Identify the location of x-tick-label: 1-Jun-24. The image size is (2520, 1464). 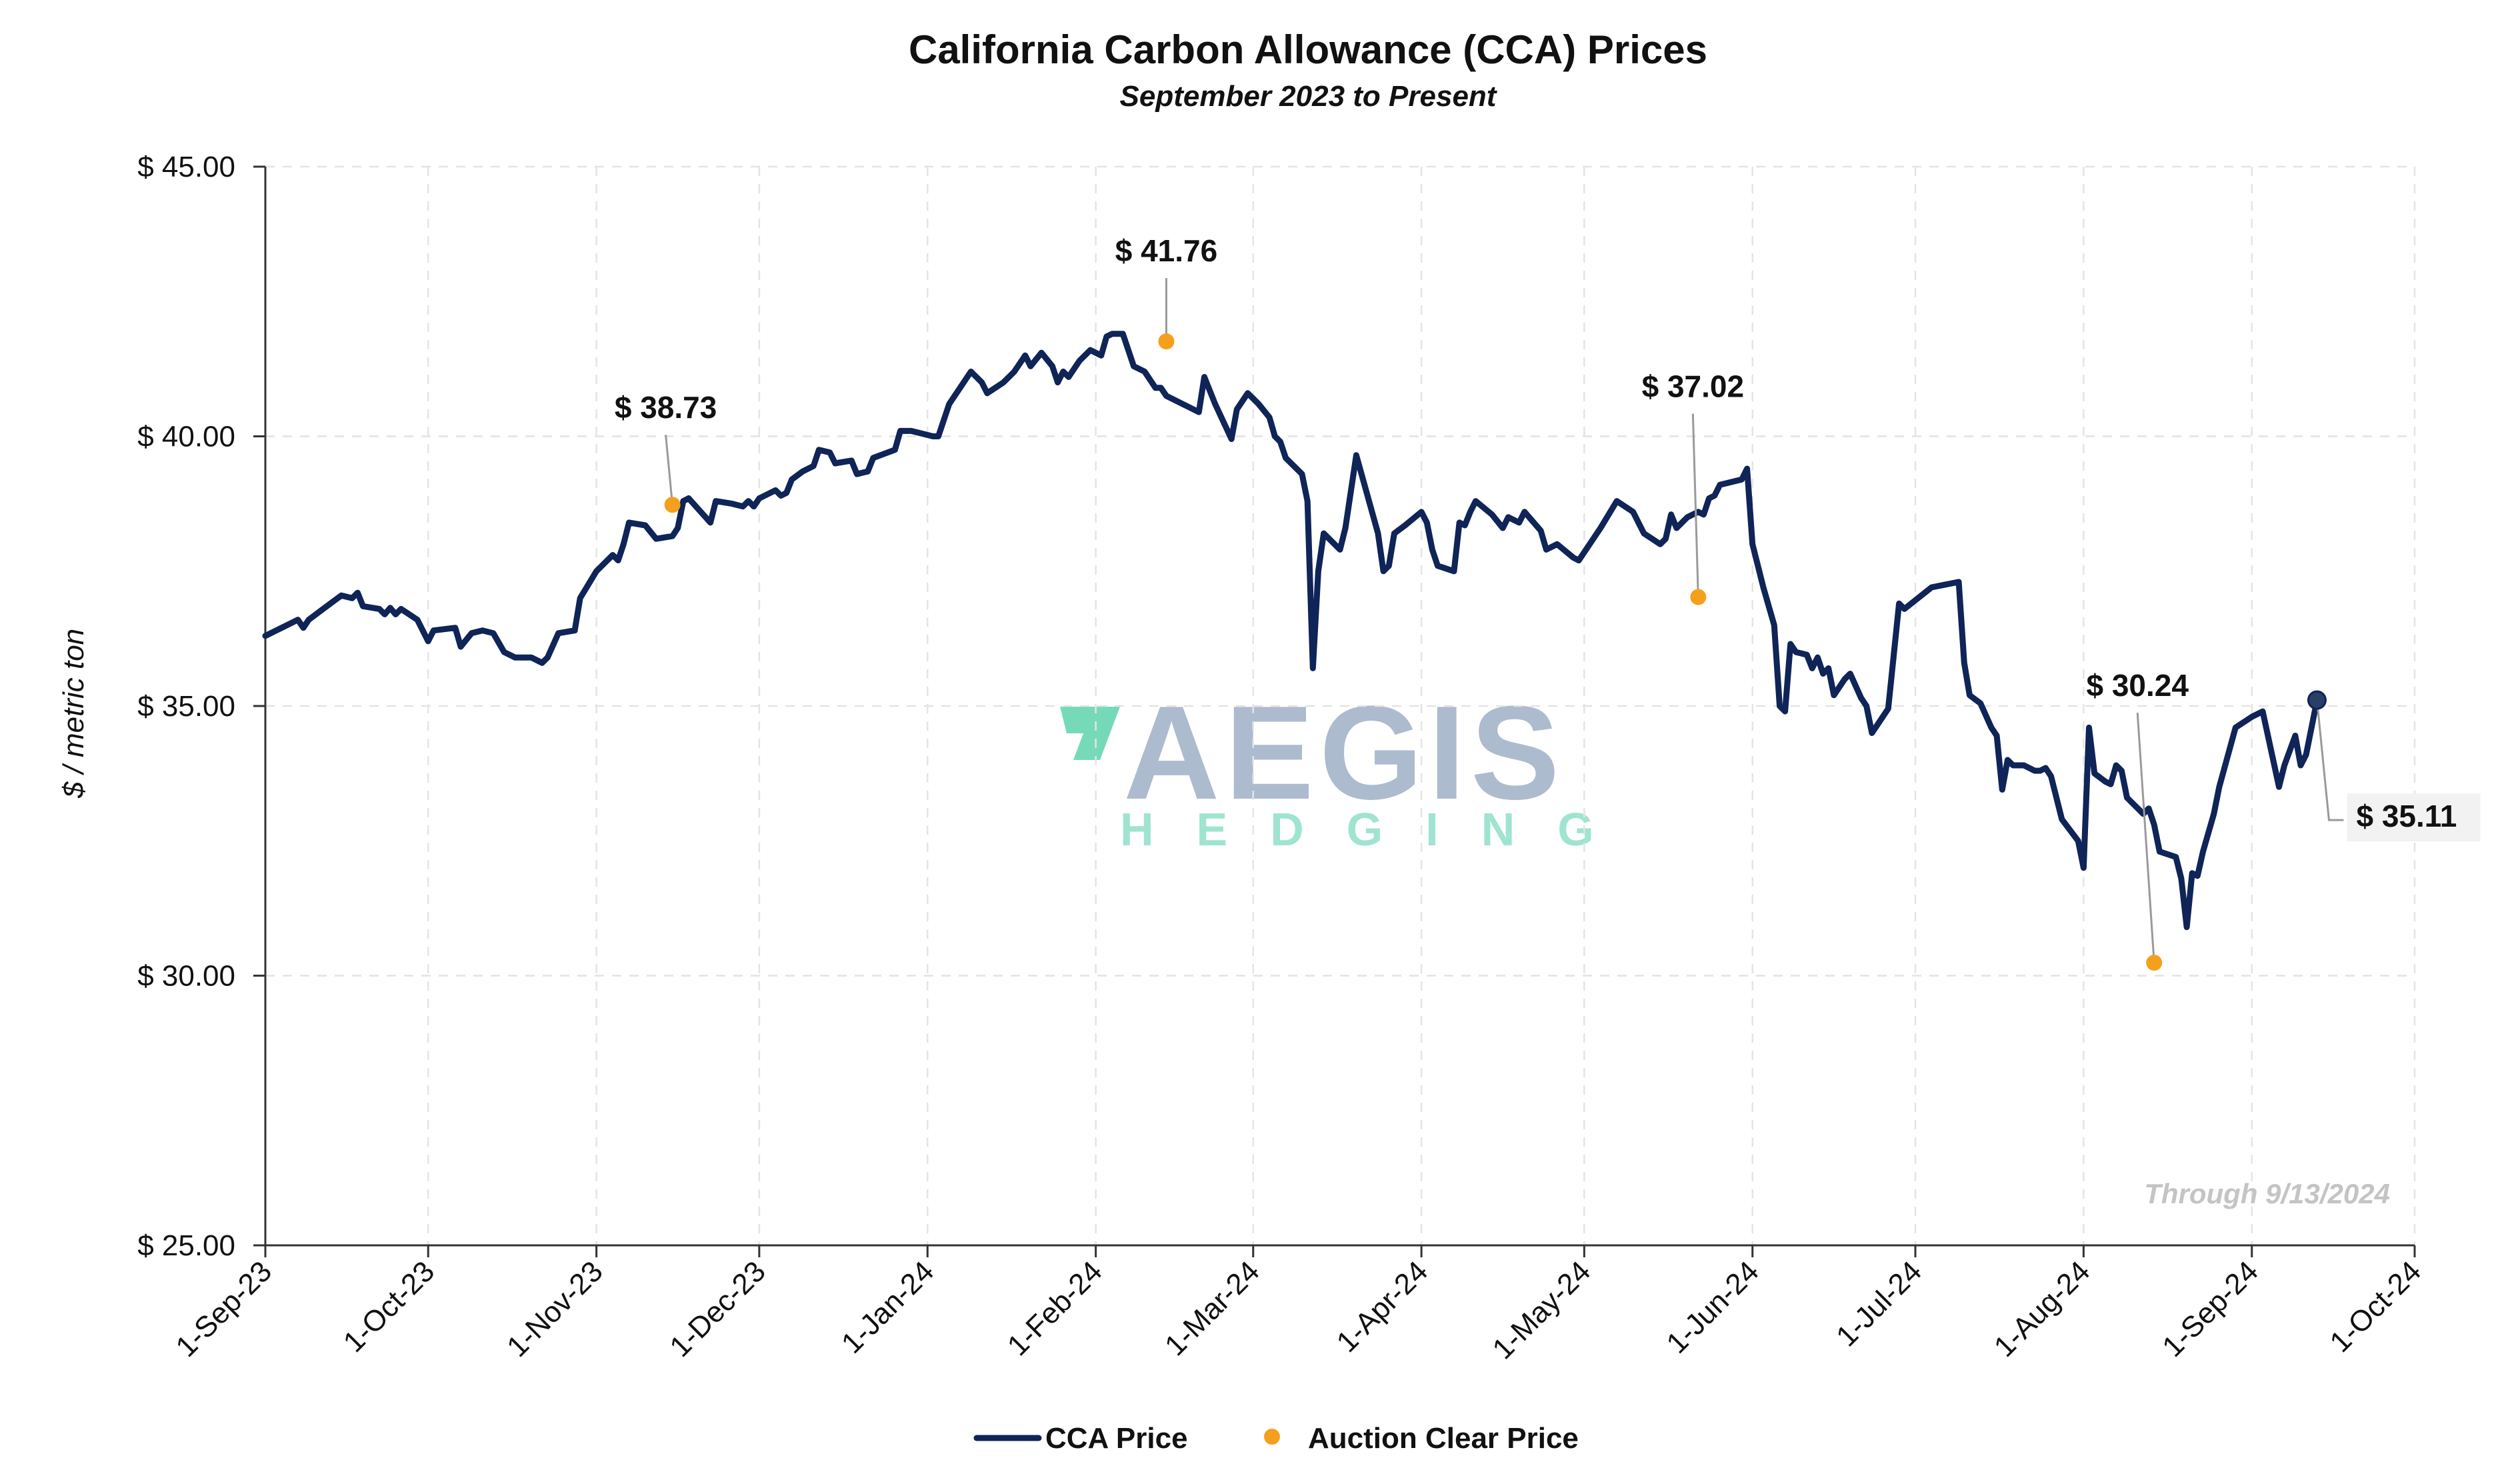
(1712, 1307).